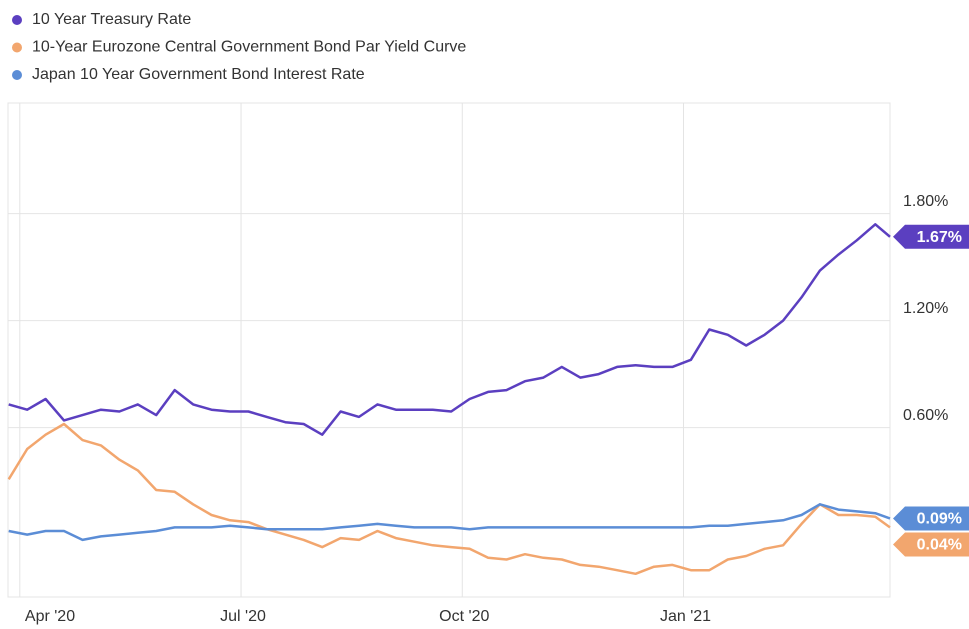 The height and width of the screenshot is (629, 969). I want to click on y-tick-label: 0.60%, so click(925, 415).